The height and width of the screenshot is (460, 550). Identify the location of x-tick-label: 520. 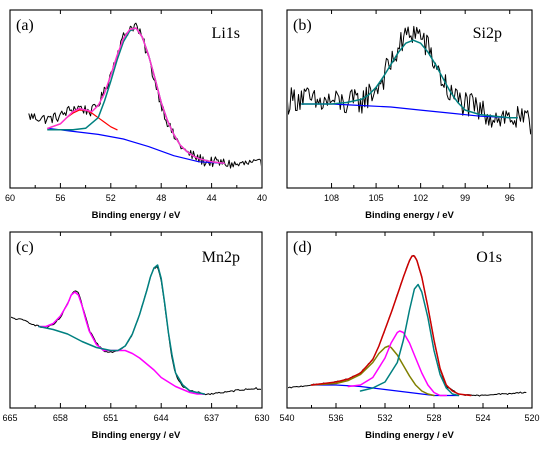
(531, 418).